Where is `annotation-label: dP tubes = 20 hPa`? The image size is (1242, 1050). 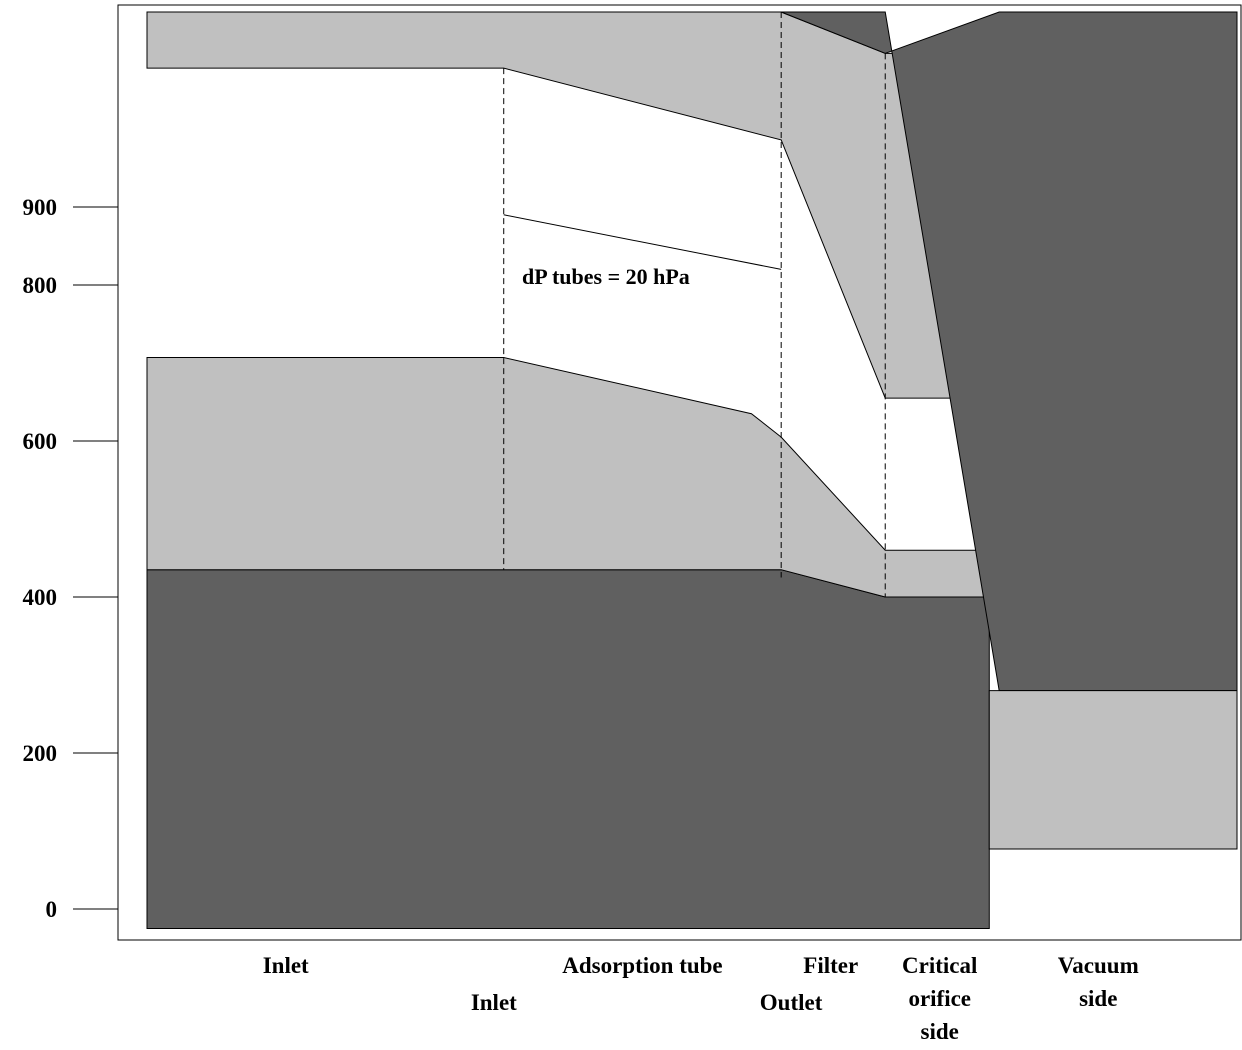 annotation-label: dP tubes = 20 hPa is located at coordinates (606, 276).